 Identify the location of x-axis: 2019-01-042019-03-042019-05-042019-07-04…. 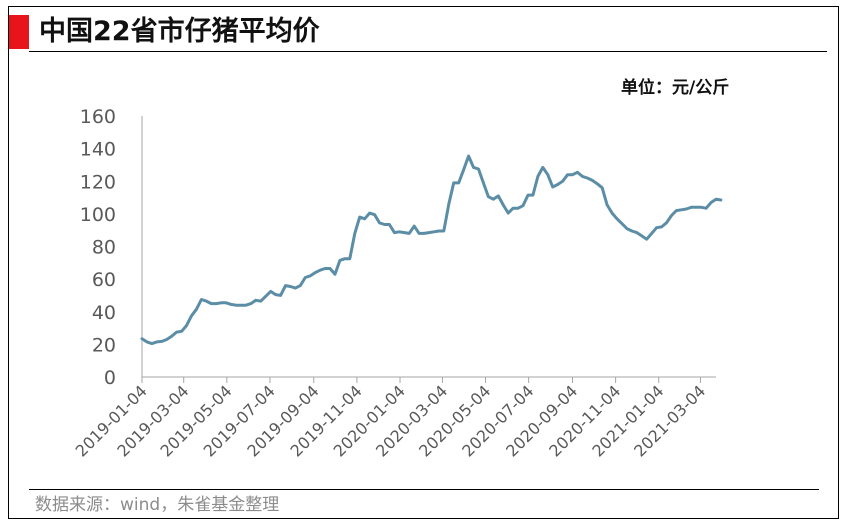
(394, 418).